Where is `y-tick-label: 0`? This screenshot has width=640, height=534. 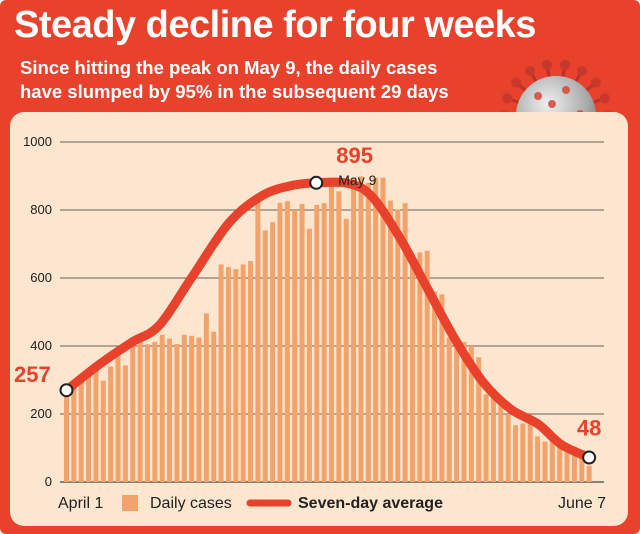 y-tick-label: 0 is located at coordinates (48, 481).